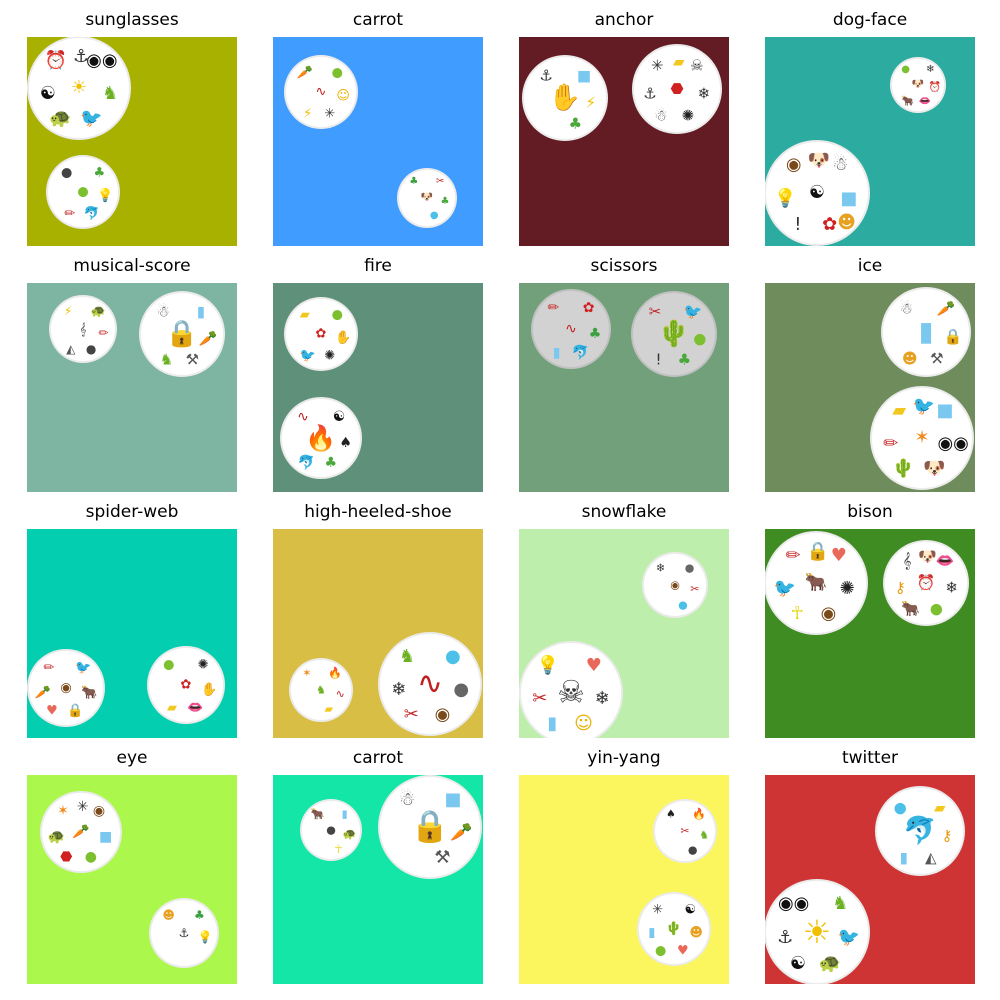 Image resolution: width=1000 pixels, height=1000 pixels. What do you see at coordinates (132, 266) in the screenshot?
I see `panel-title: musical-score` at bounding box center [132, 266].